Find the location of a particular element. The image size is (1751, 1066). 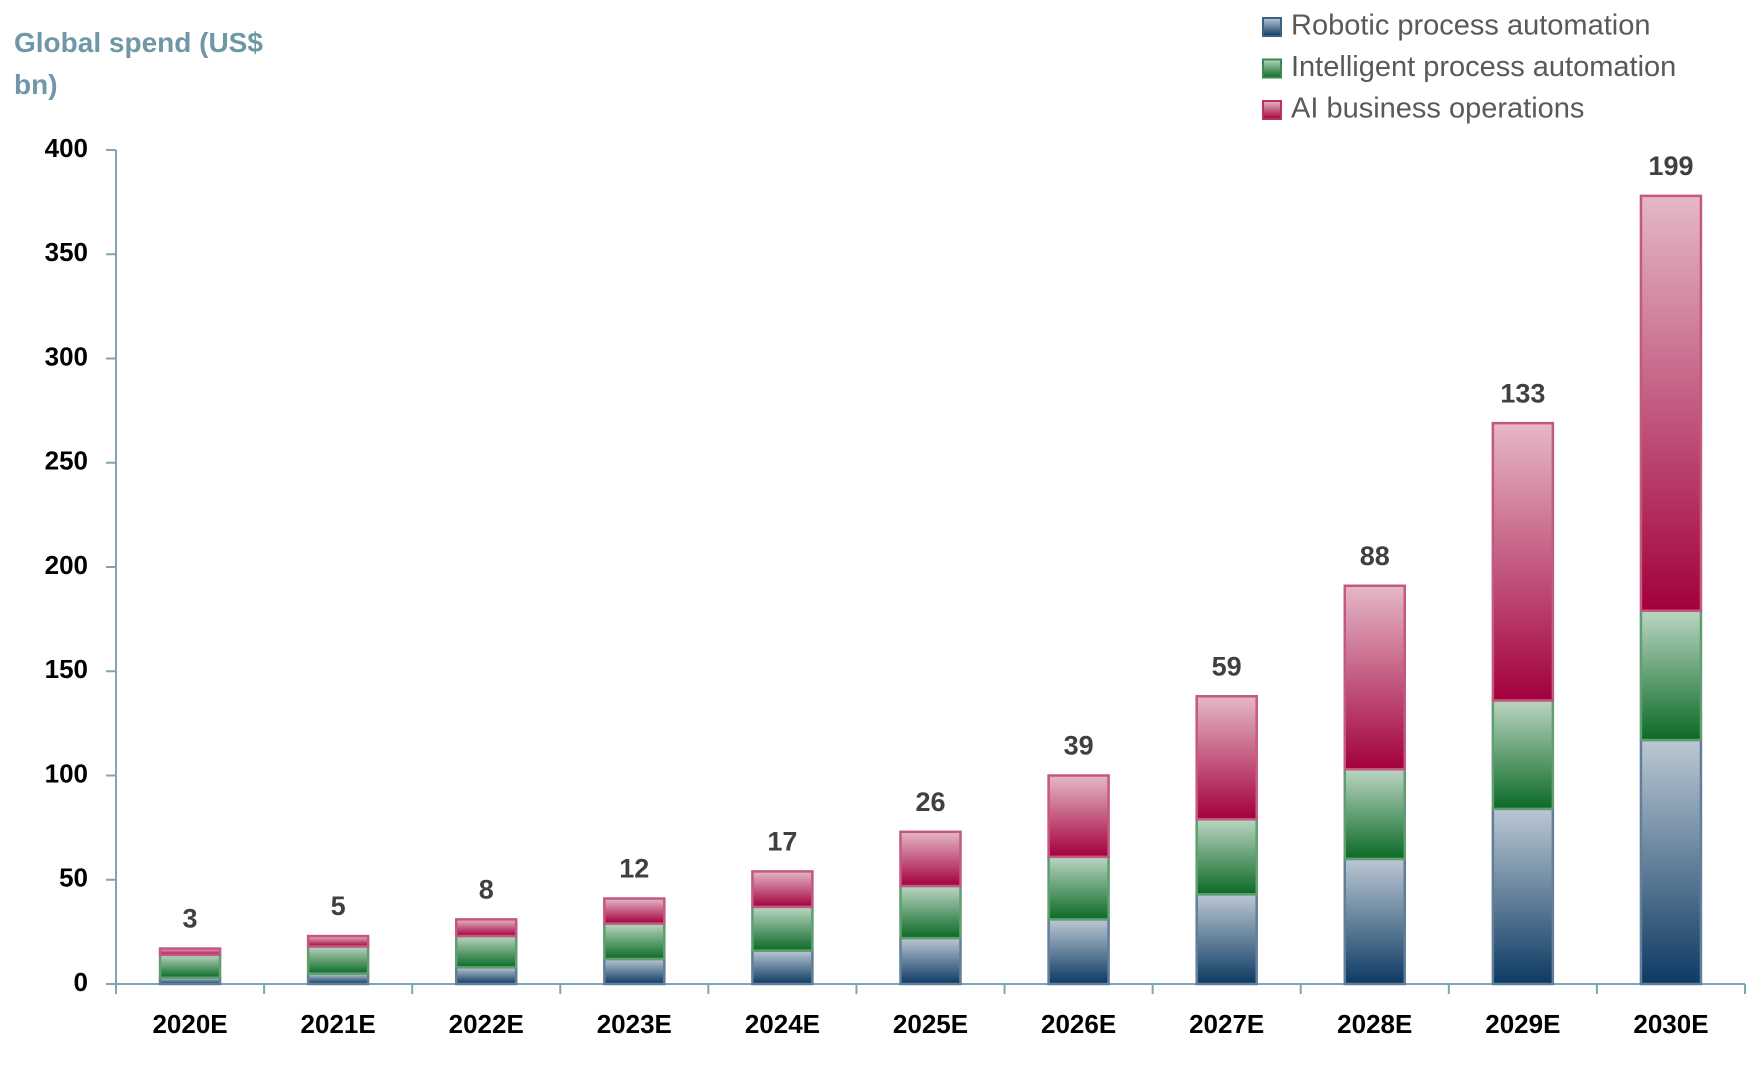

x-tick-label: 2027E is located at coordinates (1226, 1024).